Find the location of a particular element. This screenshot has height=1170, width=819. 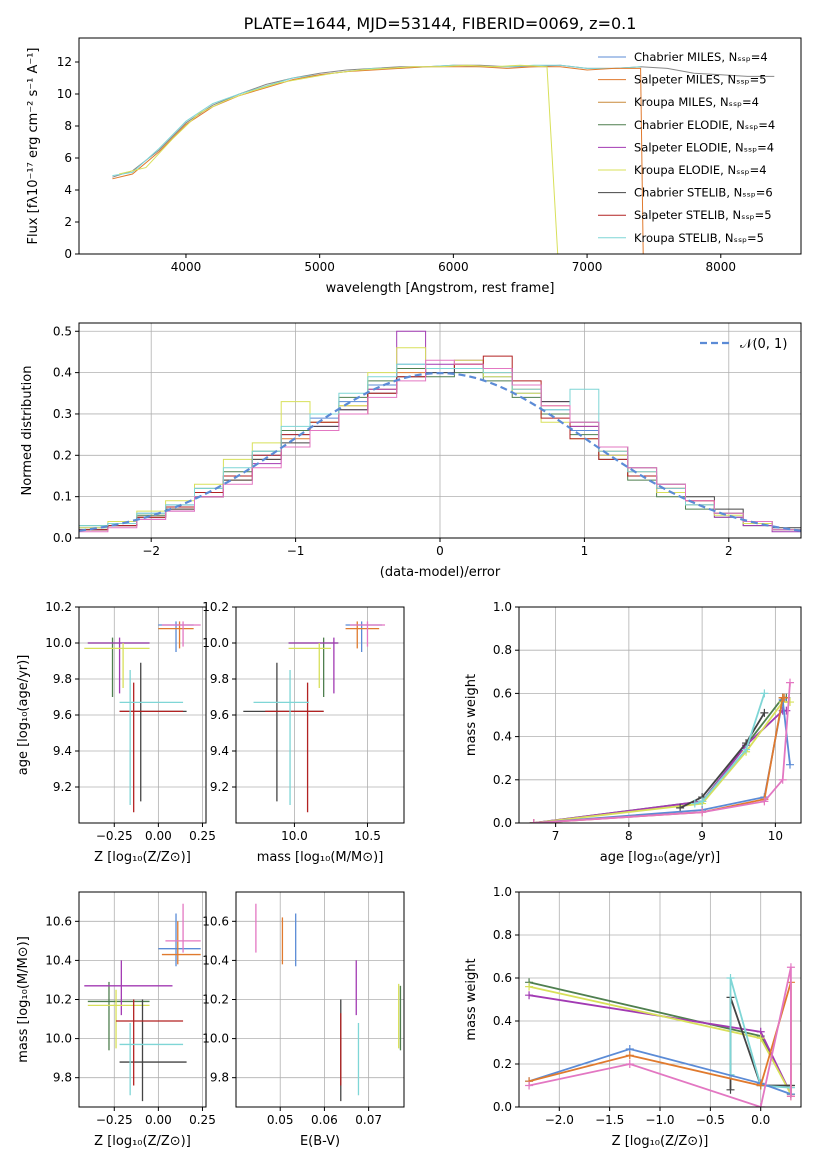

x-tick-label: 0.00 is located at coordinates (158, 1120).